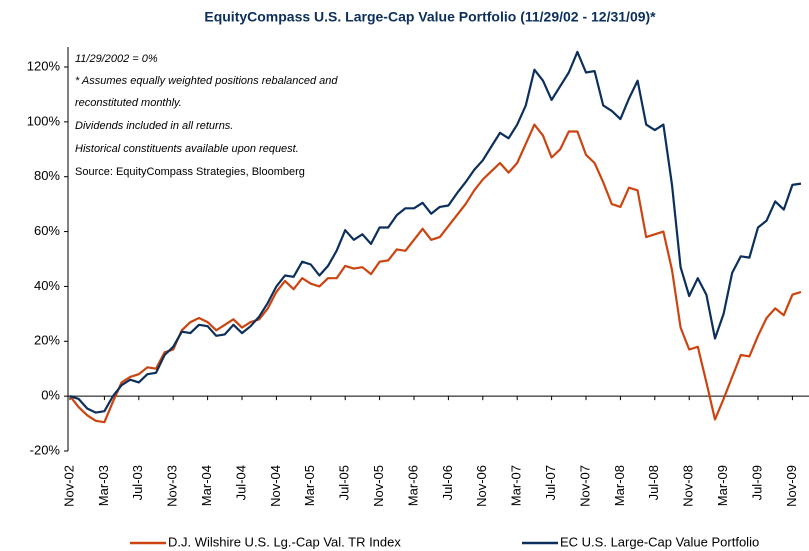 The height and width of the screenshot is (551, 809). What do you see at coordinates (47, 230) in the screenshot?
I see `y-tick-label: 60%` at bounding box center [47, 230].